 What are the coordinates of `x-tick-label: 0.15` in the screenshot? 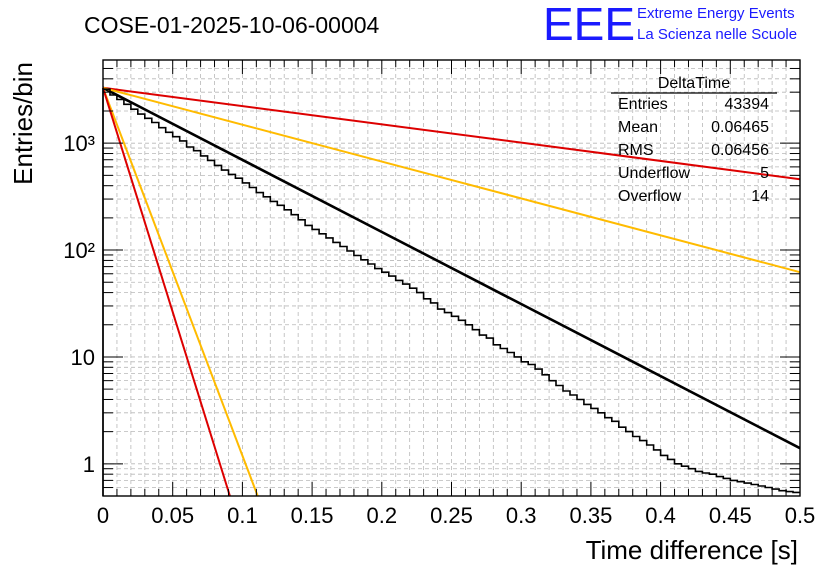 It's located at (312, 515).